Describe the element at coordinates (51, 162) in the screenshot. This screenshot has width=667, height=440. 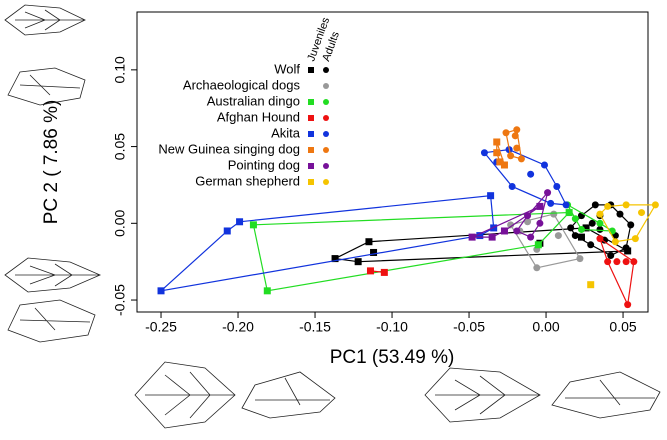
I see `y-axis-label: PC 2 ( 7.86 %)` at that location.